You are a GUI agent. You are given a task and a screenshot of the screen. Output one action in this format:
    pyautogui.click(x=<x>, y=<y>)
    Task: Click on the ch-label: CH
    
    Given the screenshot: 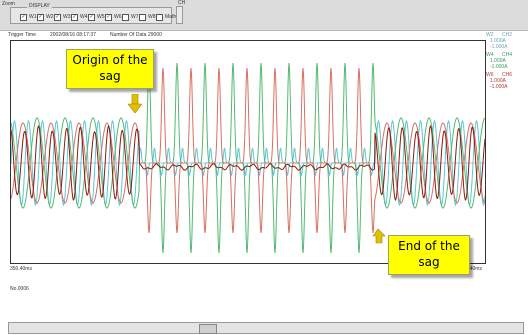 What is the action you would take?
    pyautogui.click(x=182, y=3)
    